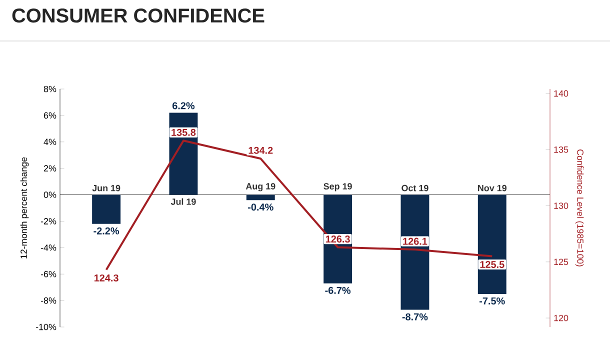 The height and width of the screenshot is (347, 610). What do you see at coordinates (260, 150) in the screenshot?
I see `data-label: 134.2` at bounding box center [260, 150].